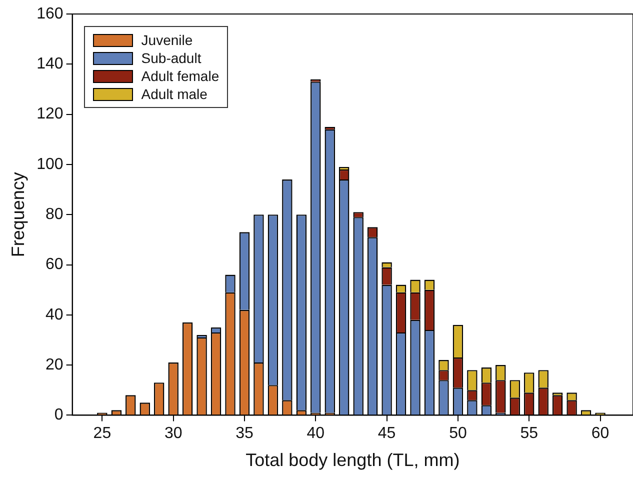 Image resolution: width=633 pixels, height=480 pixels. Describe the element at coordinates (55, 315) in the screenshot. I see `y-tick-label: 40` at that location.